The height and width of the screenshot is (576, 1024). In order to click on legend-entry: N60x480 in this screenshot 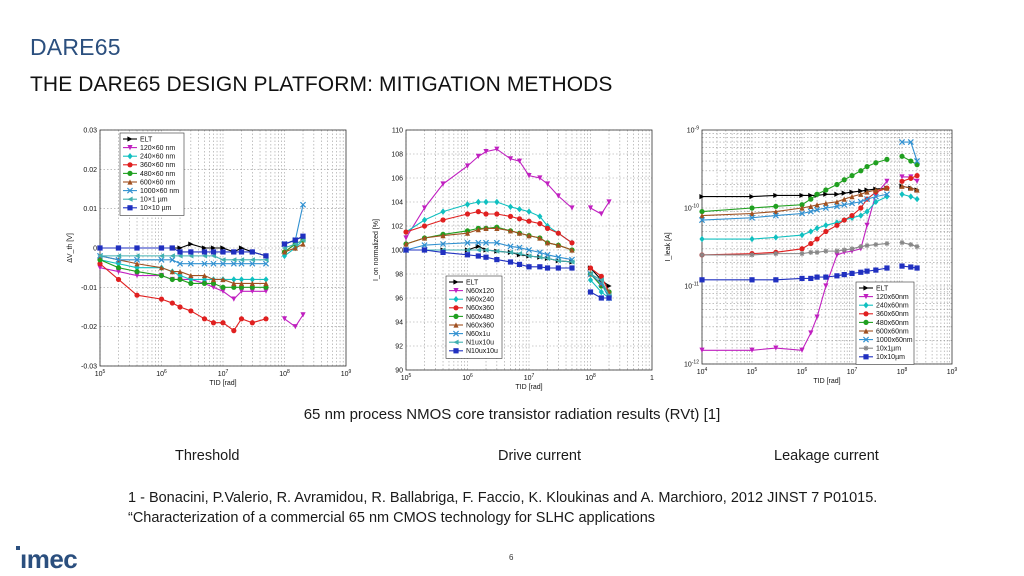, I will do `click(480, 317)`.